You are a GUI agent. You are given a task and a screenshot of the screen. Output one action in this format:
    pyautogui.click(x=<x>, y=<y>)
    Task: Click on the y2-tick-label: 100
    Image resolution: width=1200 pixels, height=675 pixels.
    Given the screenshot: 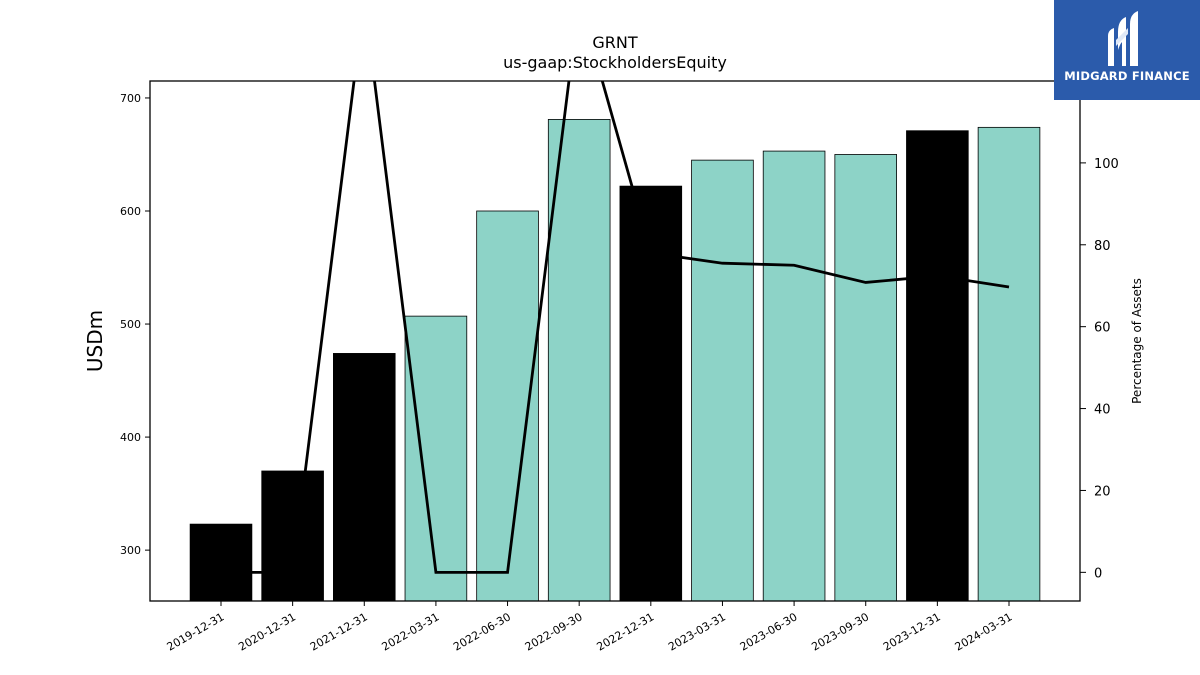 What is the action you would take?
    pyautogui.click(x=1106, y=164)
    